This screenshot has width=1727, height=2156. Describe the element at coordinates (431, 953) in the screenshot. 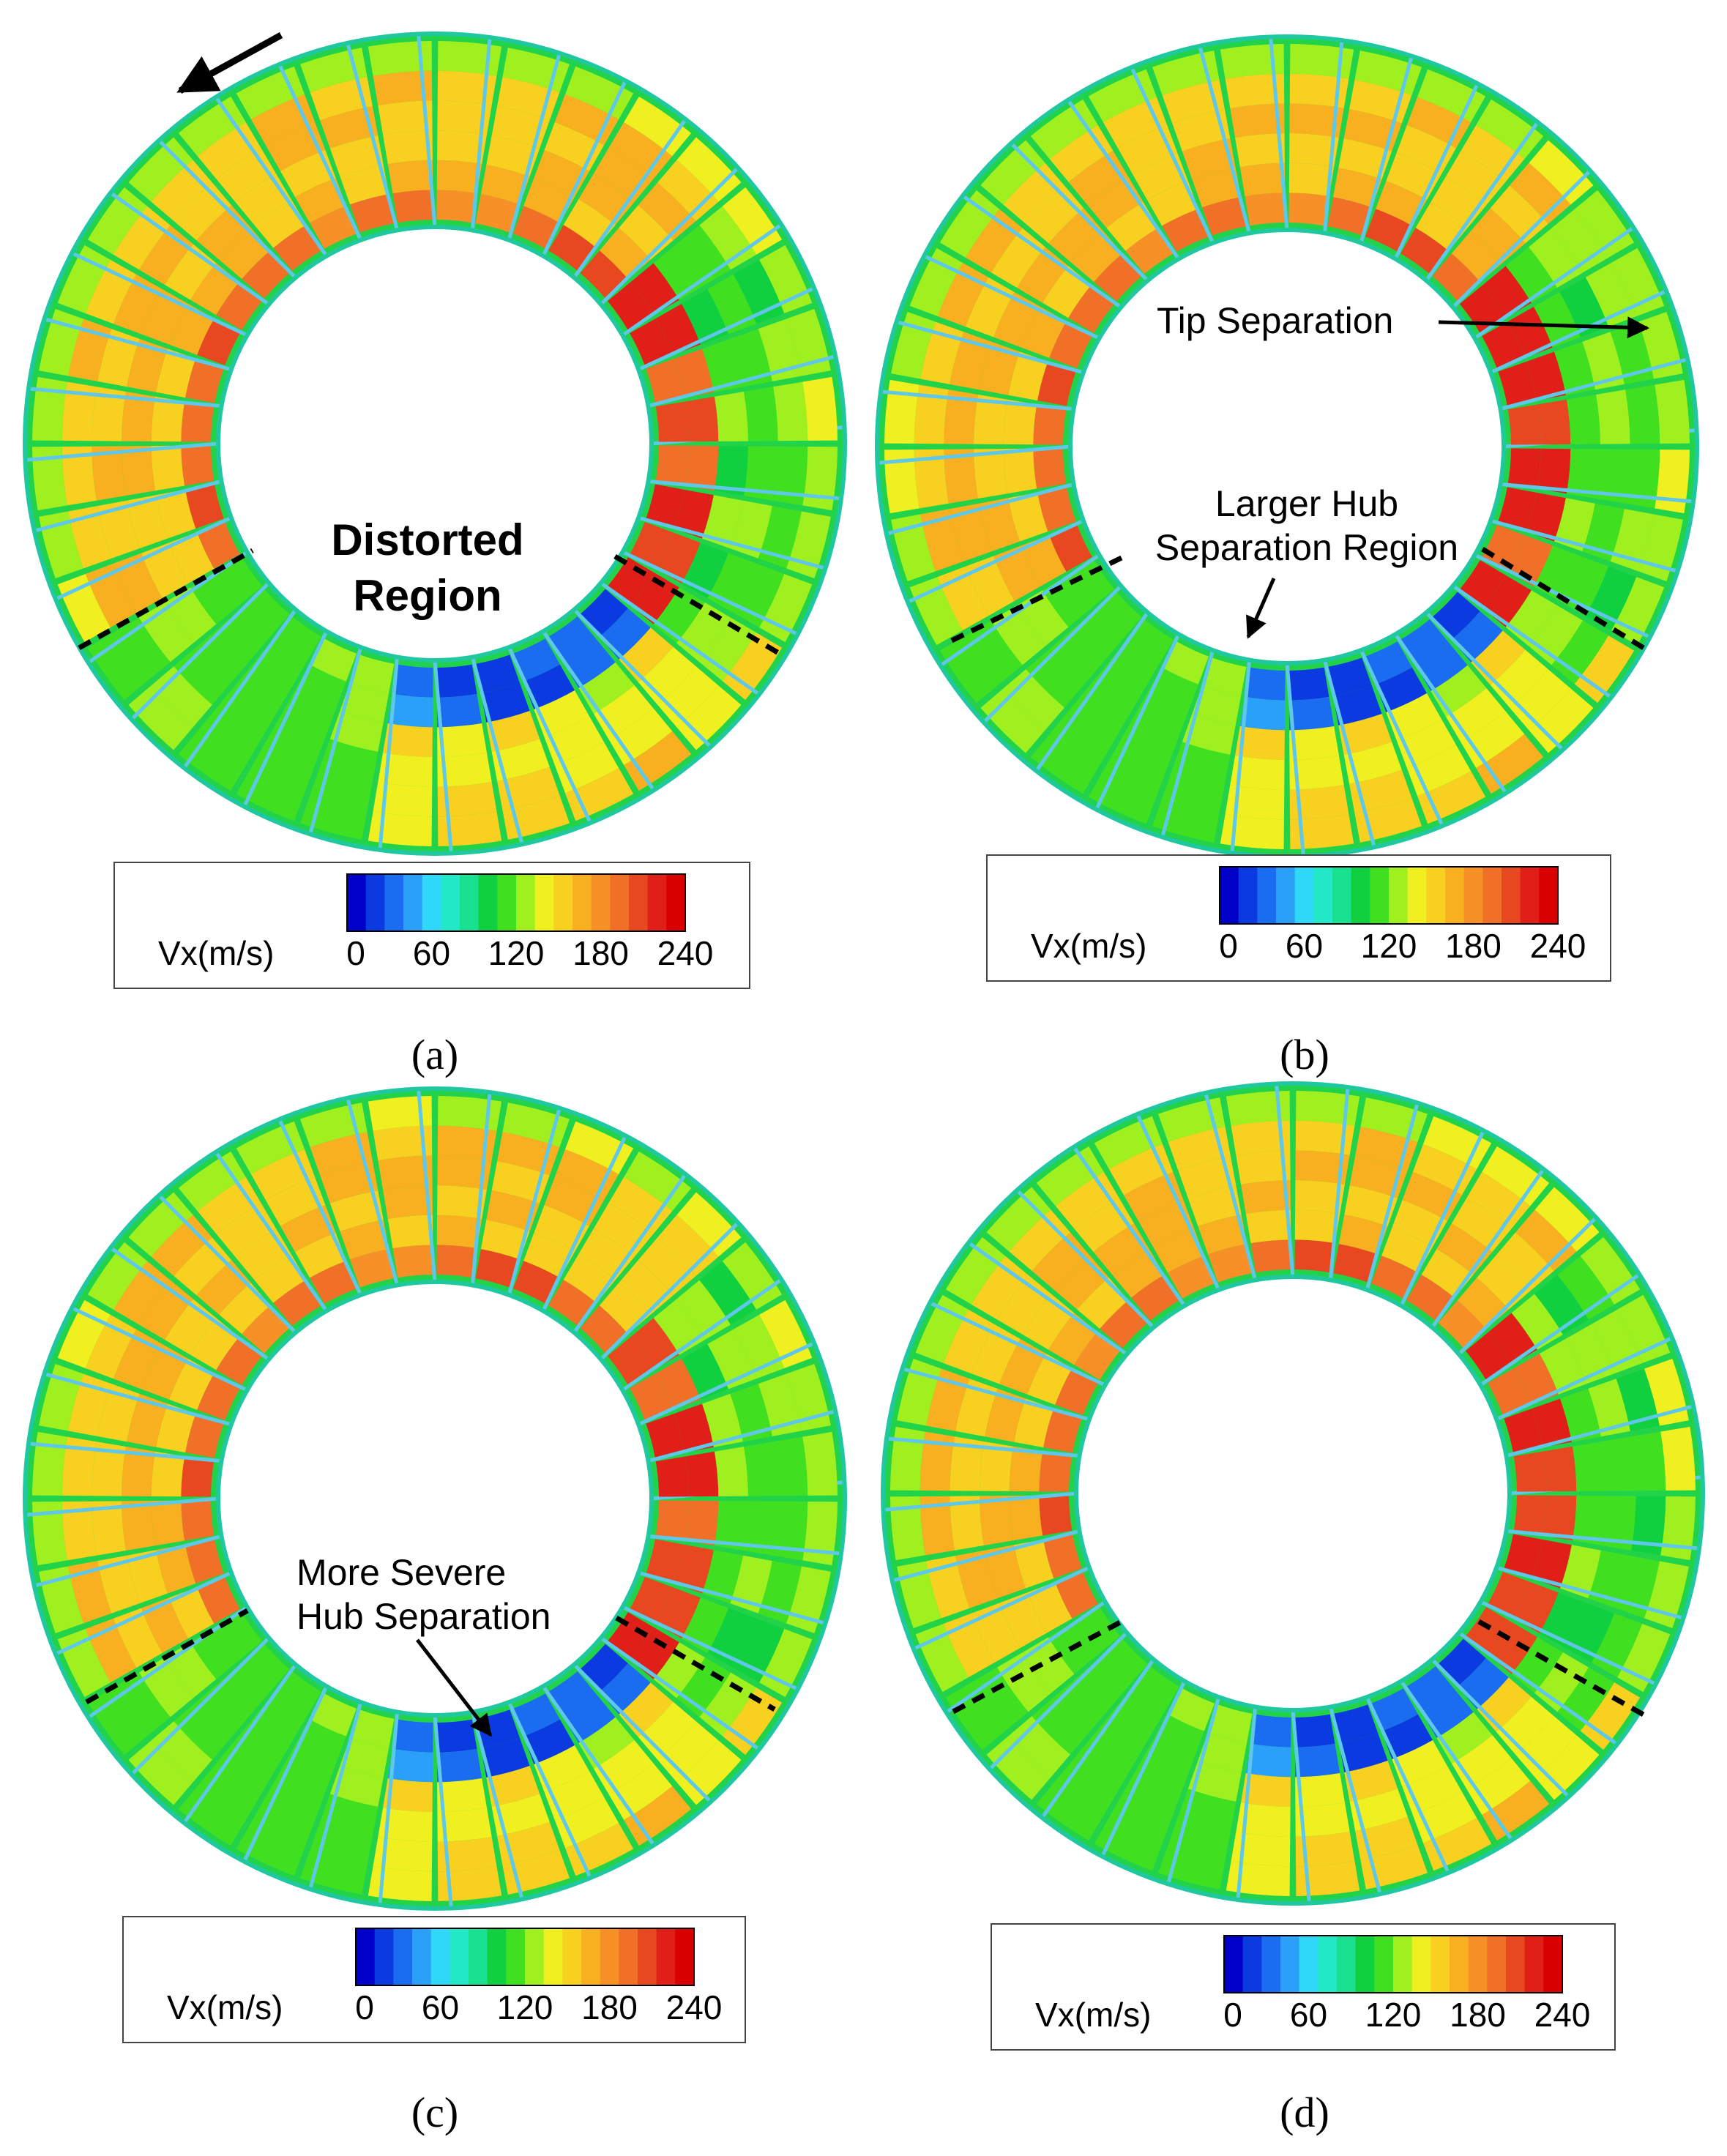

I see `legend-tick-label: 60` at that location.